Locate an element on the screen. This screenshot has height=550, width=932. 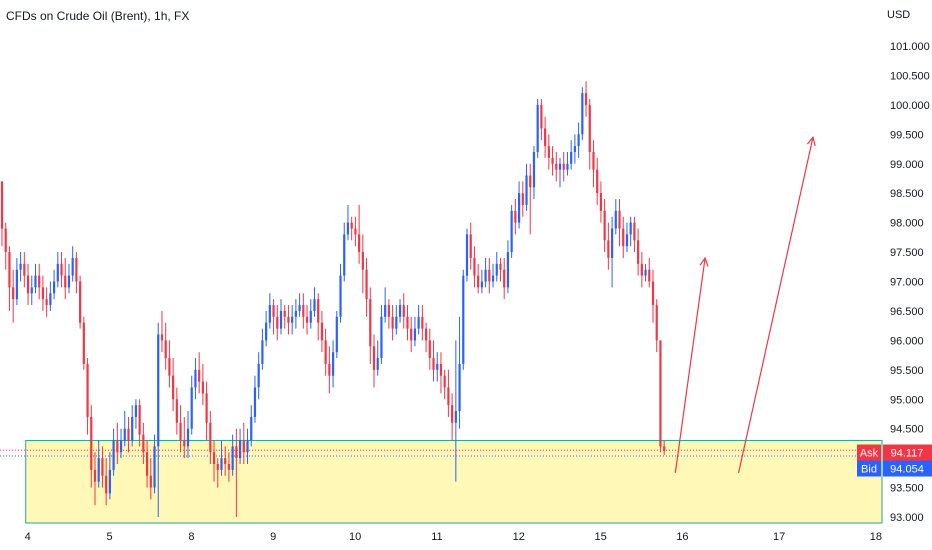
x-tick-label: 10 is located at coordinates (355, 537).